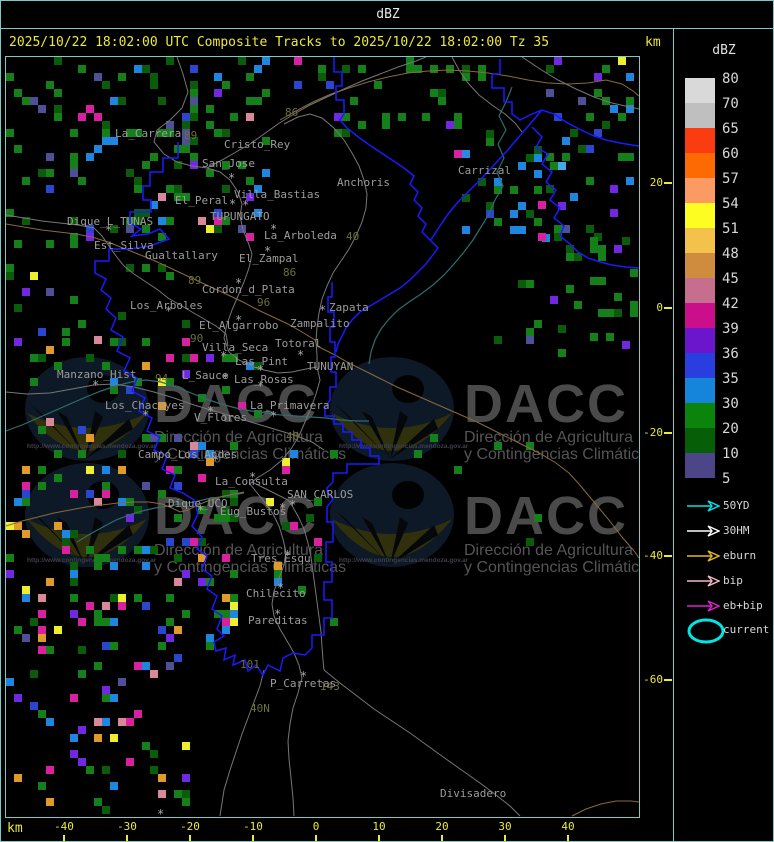 The width and height of the screenshot is (774, 842). I want to click on town-label: Gualtallary, so click(181, 255).